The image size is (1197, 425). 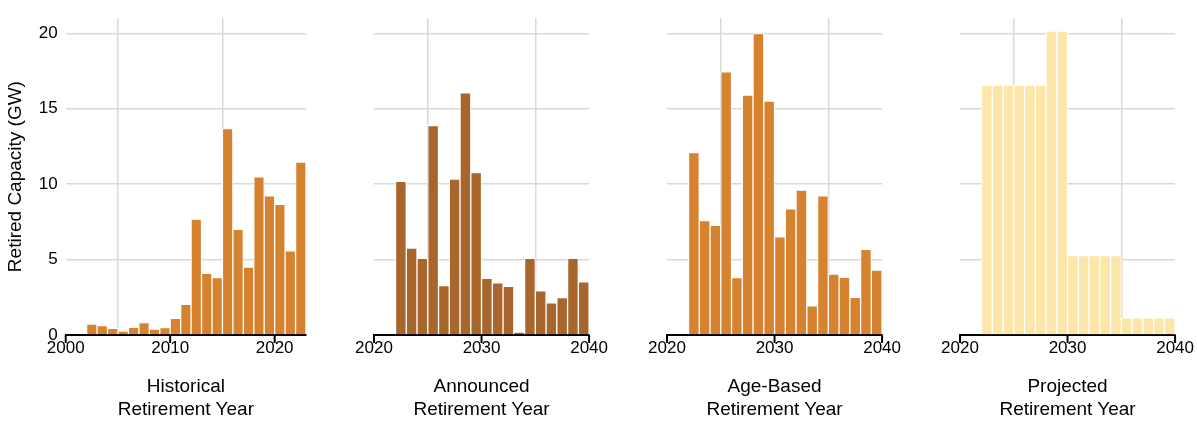 What do you see at coordinates (53, 259) in the screenshot?
I see `y-tick-label: 5` at bounding box center [53, 259].